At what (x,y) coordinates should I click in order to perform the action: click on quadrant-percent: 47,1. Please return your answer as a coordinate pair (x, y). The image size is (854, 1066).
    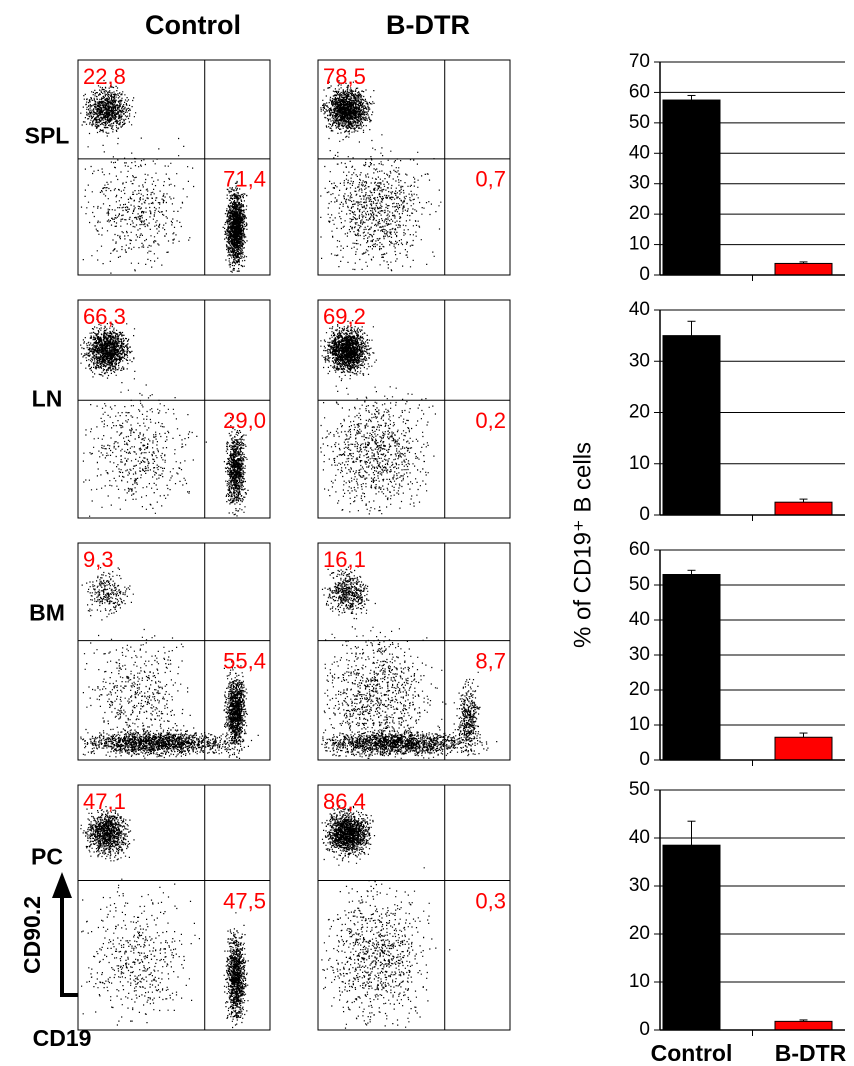
    Looking at the image, I should click on (104, 801).